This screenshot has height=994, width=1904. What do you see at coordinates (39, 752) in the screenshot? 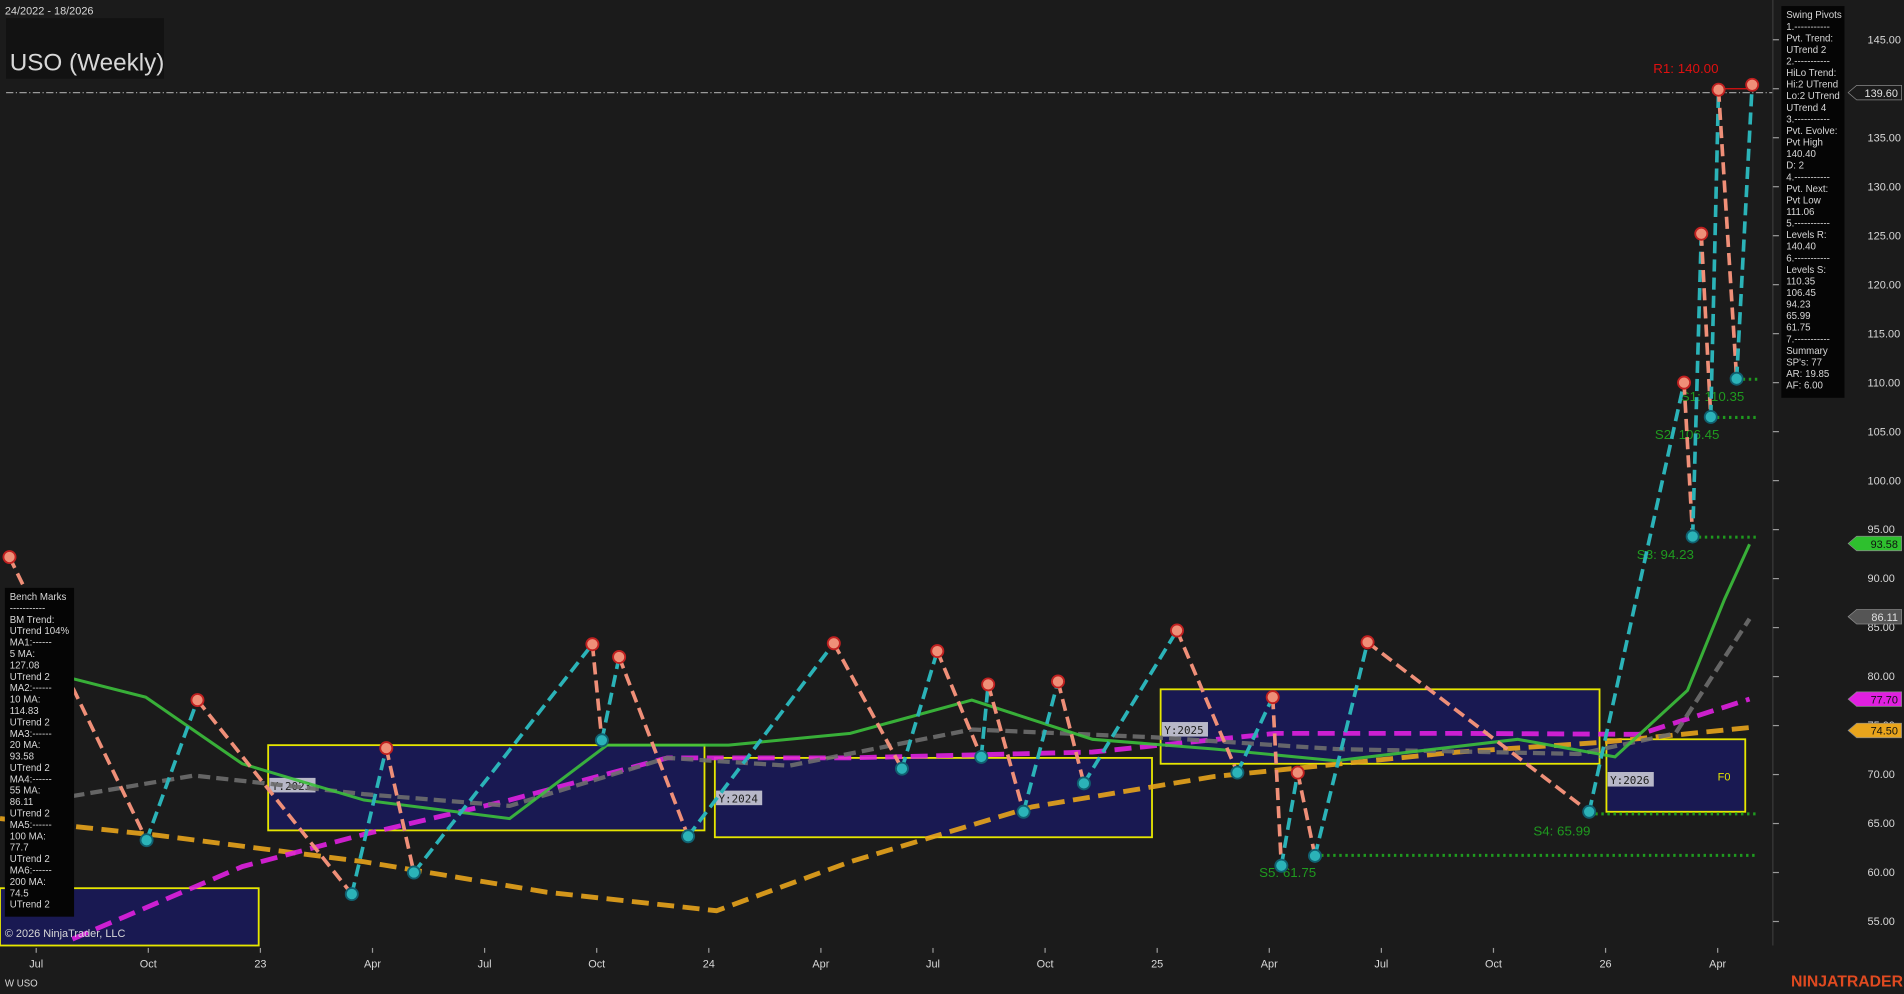
I see `bench-marks-panel-bg` at bounding box center [39, 752].